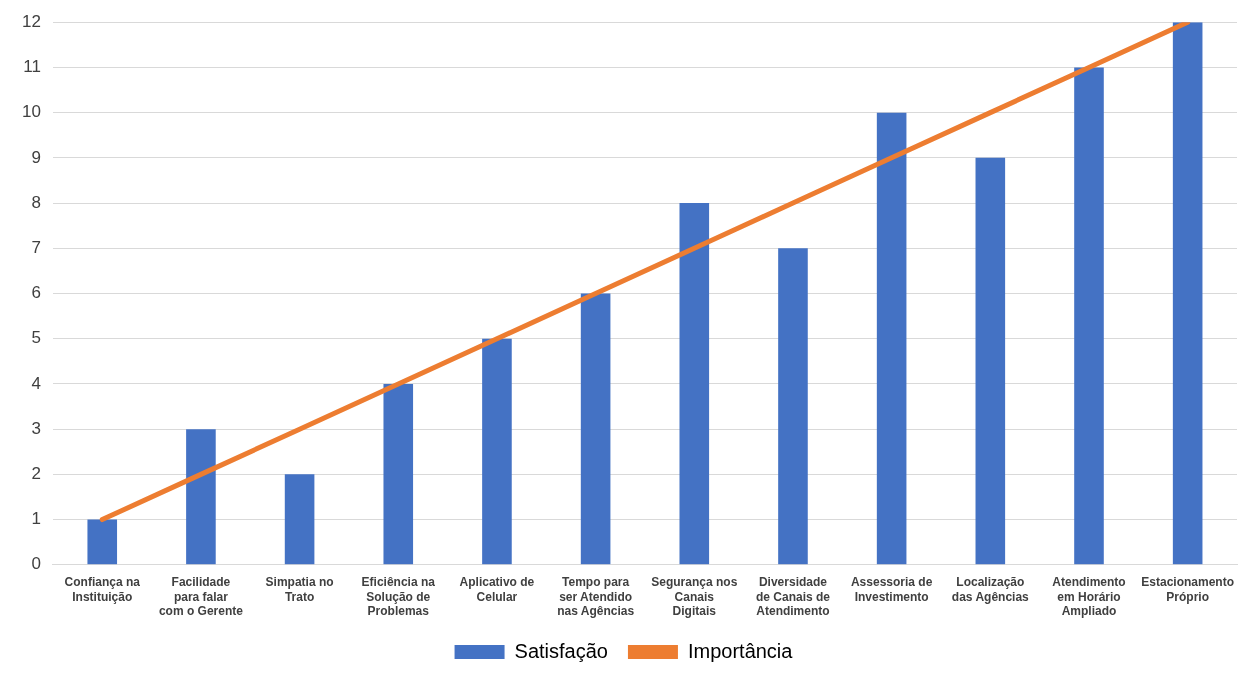 This screenshot has height=682, width=1247. What do you see at coordinates (891, 589) in the screenshot?
I see `x-tick-label: Assessoria de Investimento` at bounding box center [891, 589].